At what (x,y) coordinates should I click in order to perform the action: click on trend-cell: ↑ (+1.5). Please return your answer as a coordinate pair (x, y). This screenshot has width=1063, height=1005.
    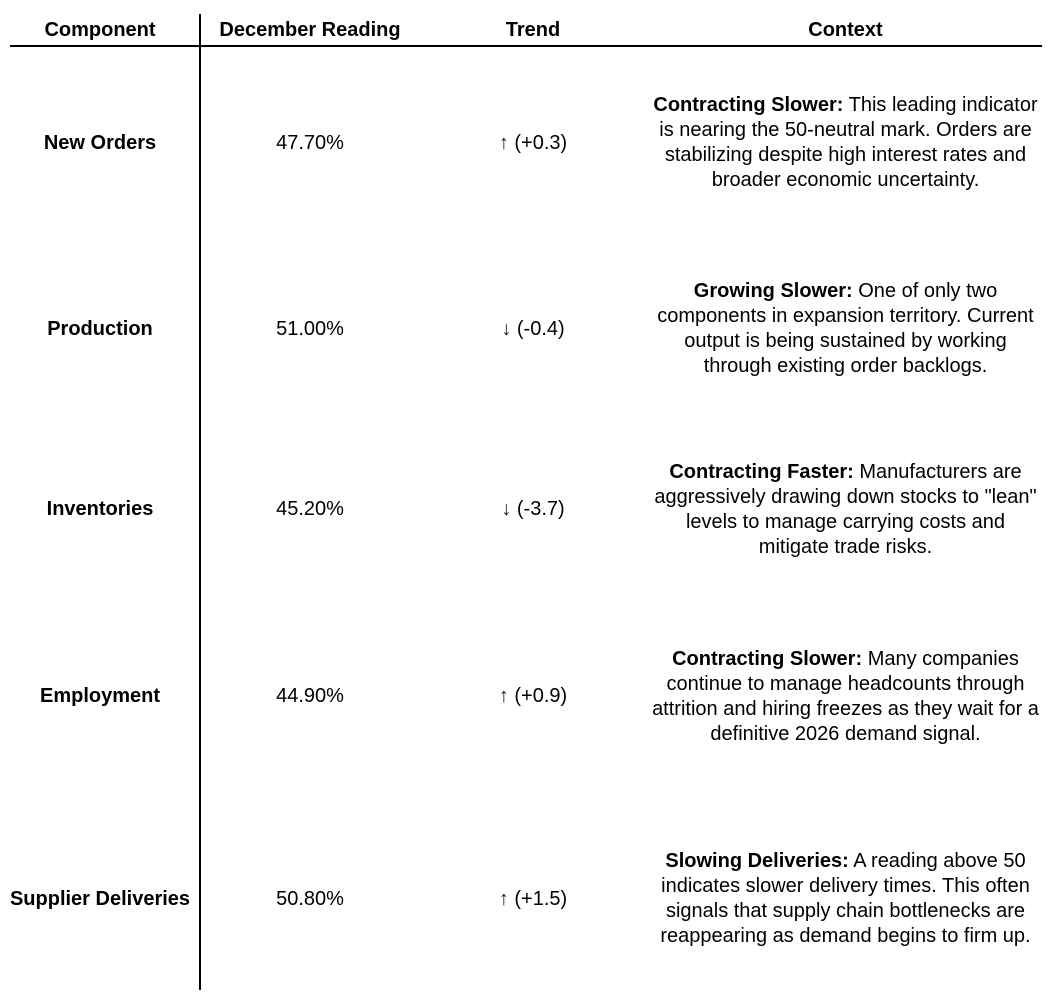
    Looking at the image, I should click on (533, 899).